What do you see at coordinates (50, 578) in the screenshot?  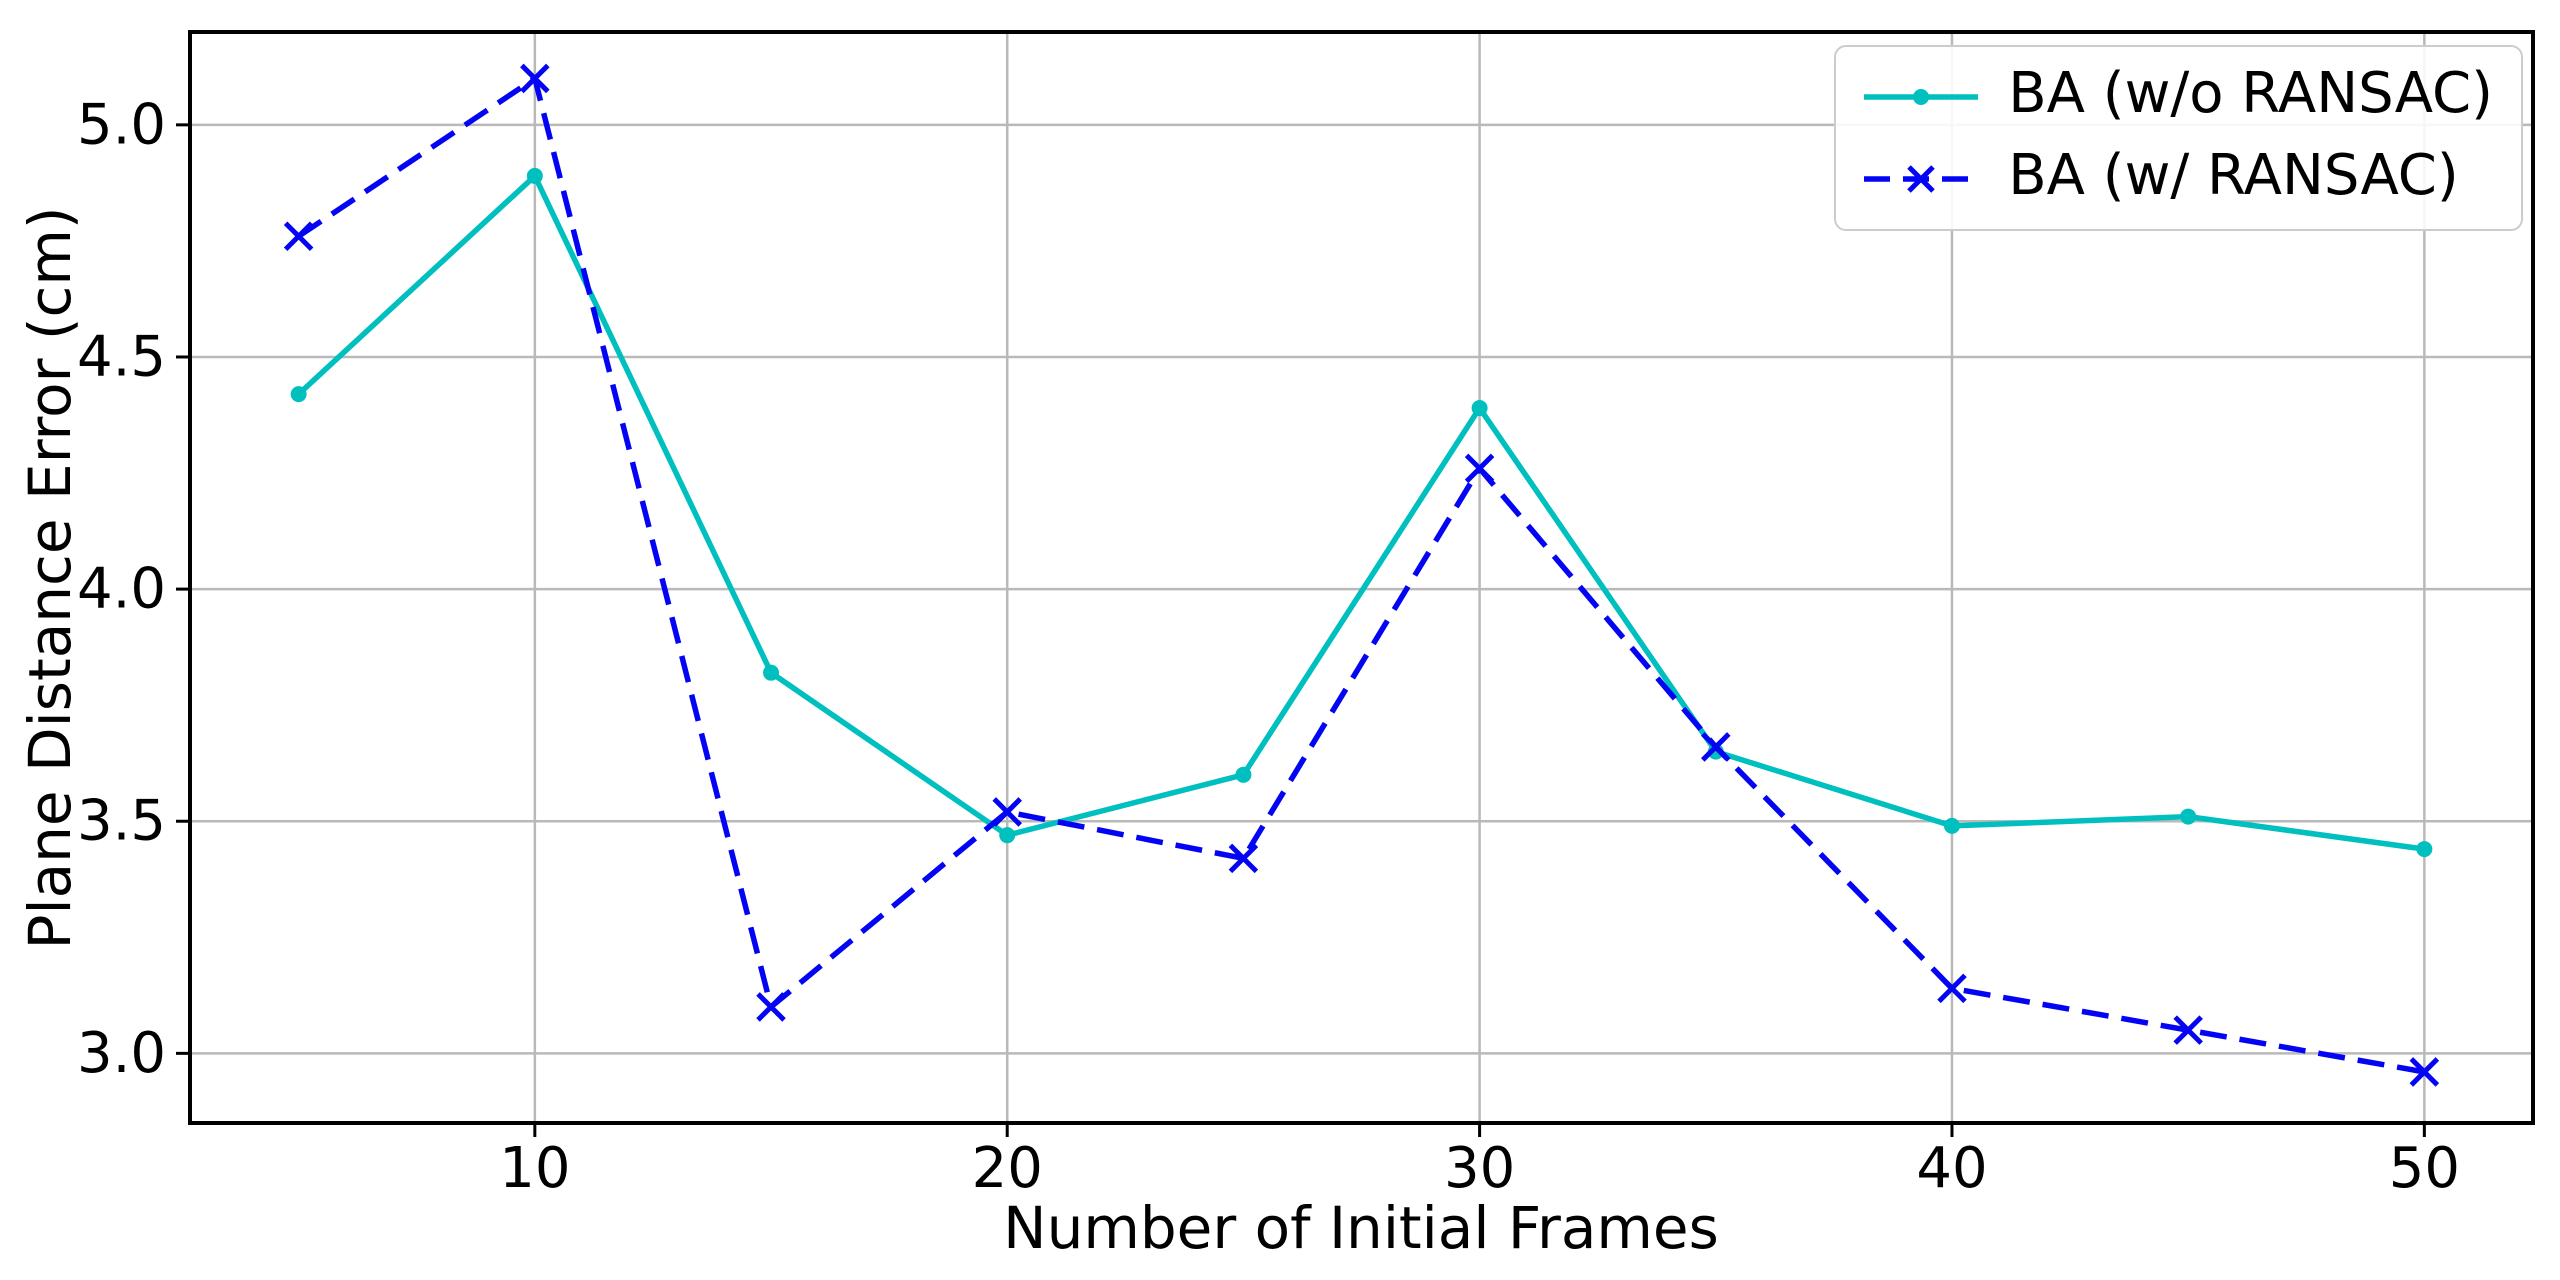 I see `y-axis-title: Plane Distance Error (cm)` at bounding box center [50, 578].